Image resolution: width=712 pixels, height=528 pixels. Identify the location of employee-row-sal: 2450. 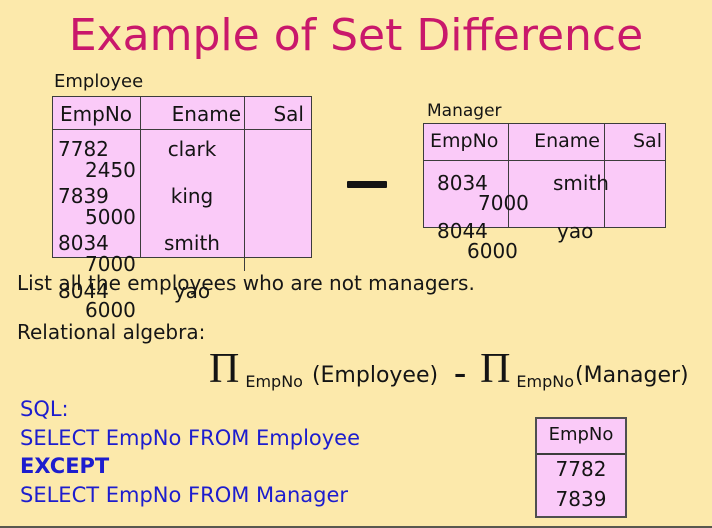
(110, 170).